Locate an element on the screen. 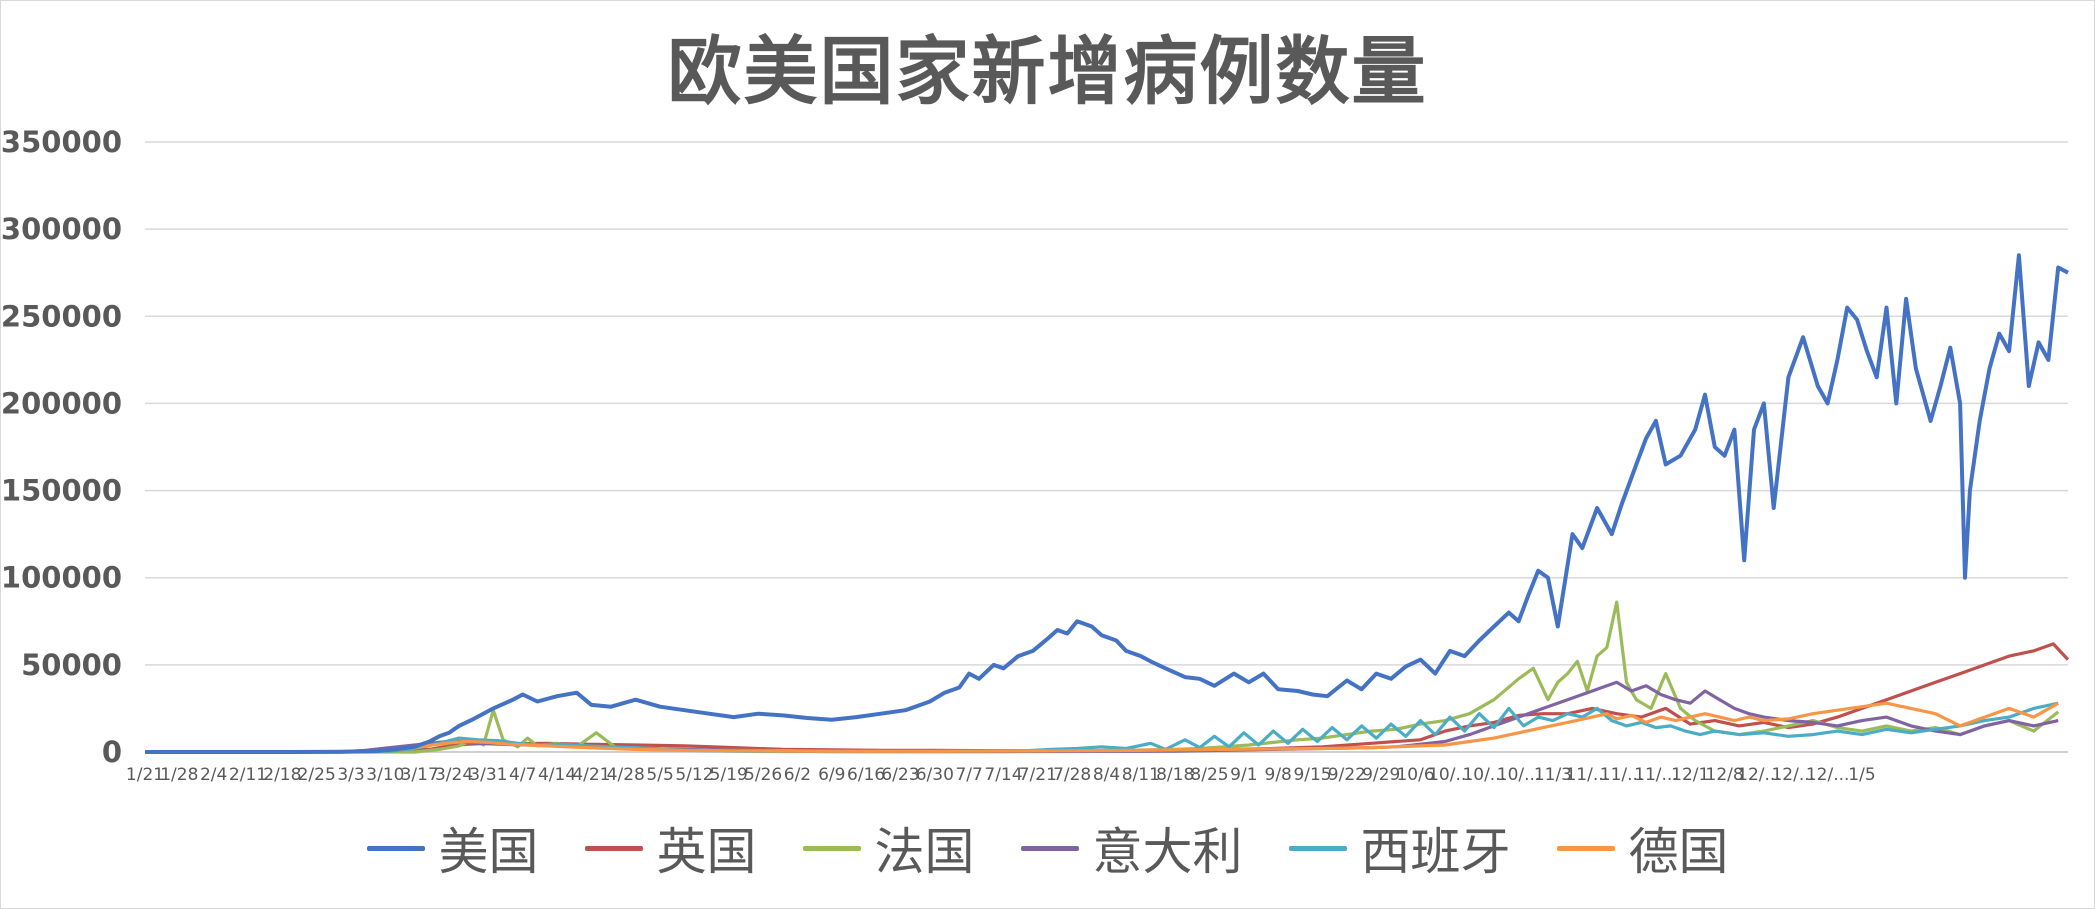 The image size is (2095, 909). legend-item: 西班牙 is located at coordinates (1399, 848).